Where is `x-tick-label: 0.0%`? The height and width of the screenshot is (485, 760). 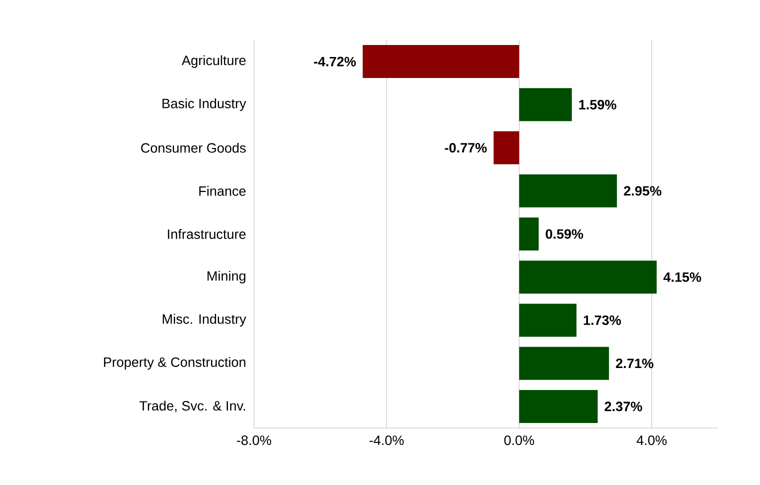 x-tick-label: 0.0% is located at coordinates (519, 441).